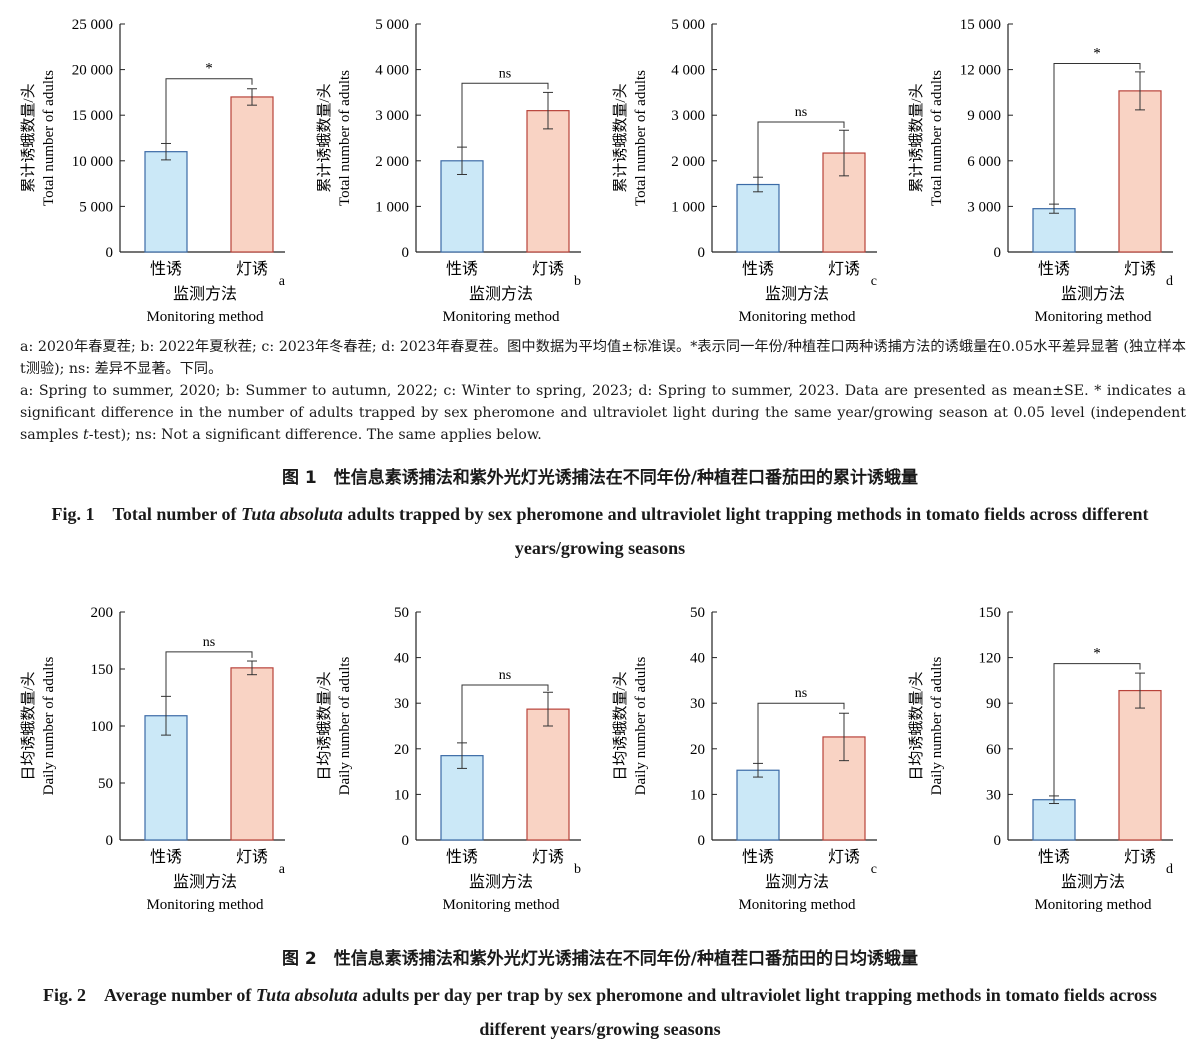 The height and width of the screenshot is (1055, 1200). I want to click on y-tick-label: 150, so click(990, 613).